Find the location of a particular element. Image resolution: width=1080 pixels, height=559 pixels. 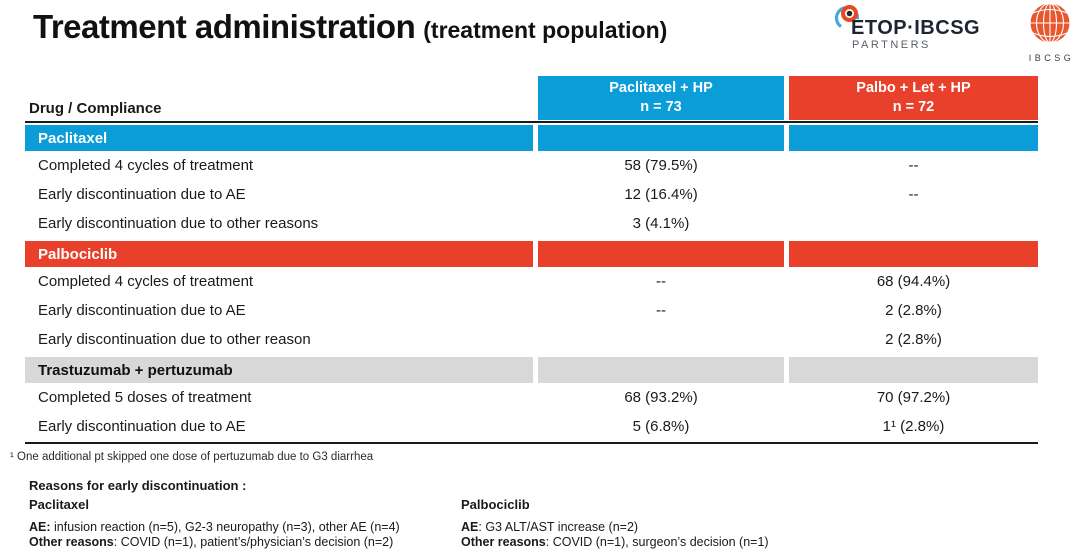

column-header-palbo-let-hp: Palbo + Let + HP n = 72 is located at coordinates (913, 98).